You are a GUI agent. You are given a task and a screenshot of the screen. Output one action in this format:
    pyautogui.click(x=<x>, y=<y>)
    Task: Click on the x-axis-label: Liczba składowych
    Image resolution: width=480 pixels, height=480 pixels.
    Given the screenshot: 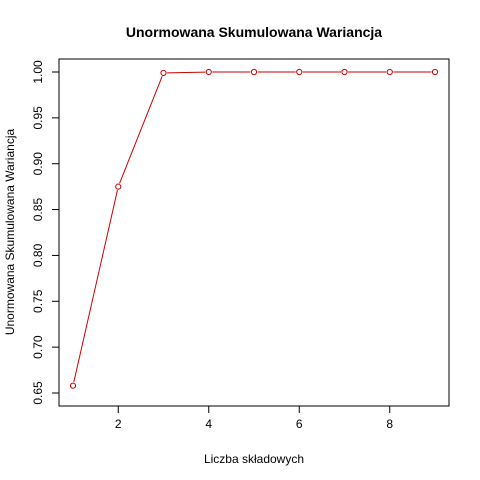 What is the action you would take?
    pyautogui.click(x=254, y=459)
    